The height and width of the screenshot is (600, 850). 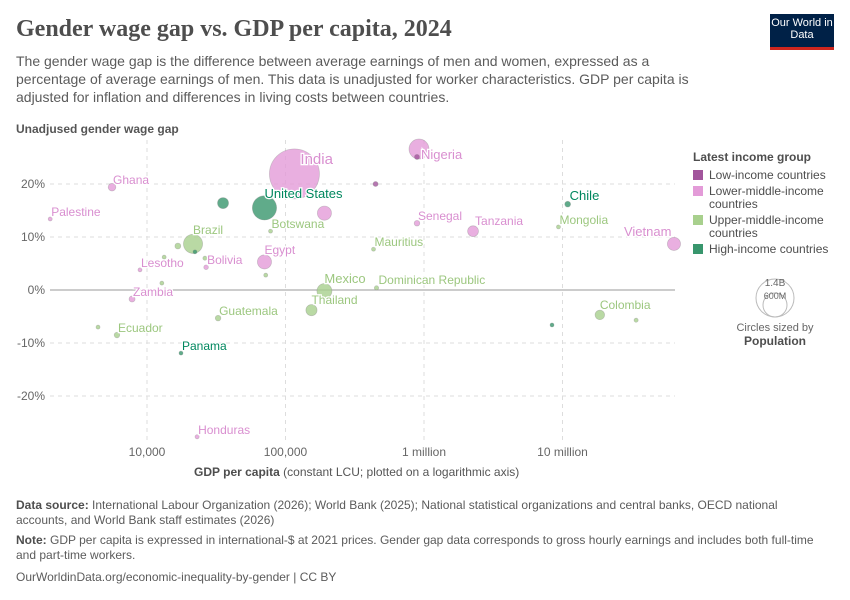 What do you see at coordinates (775, 283) in the screenshot?
I see `size-label-large: 1.4B` at bounding box center [775, 283].